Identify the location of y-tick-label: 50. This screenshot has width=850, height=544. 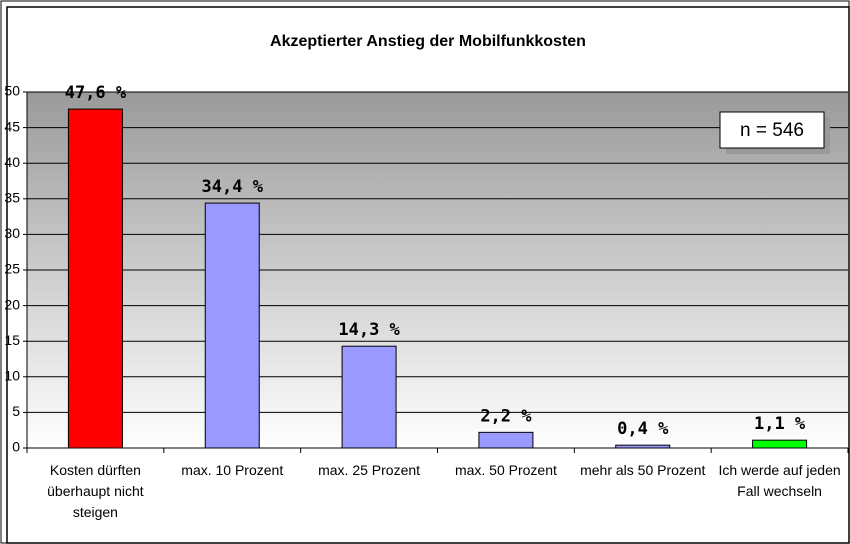
(12, 91).